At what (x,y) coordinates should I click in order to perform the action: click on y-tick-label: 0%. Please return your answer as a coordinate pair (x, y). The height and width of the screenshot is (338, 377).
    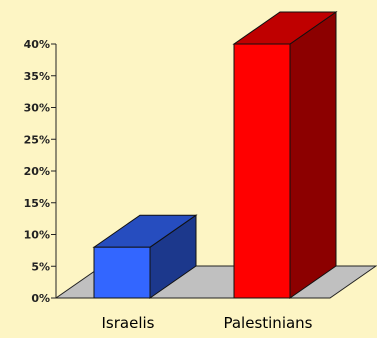
    Looking at the image, I should click on (40, 298).